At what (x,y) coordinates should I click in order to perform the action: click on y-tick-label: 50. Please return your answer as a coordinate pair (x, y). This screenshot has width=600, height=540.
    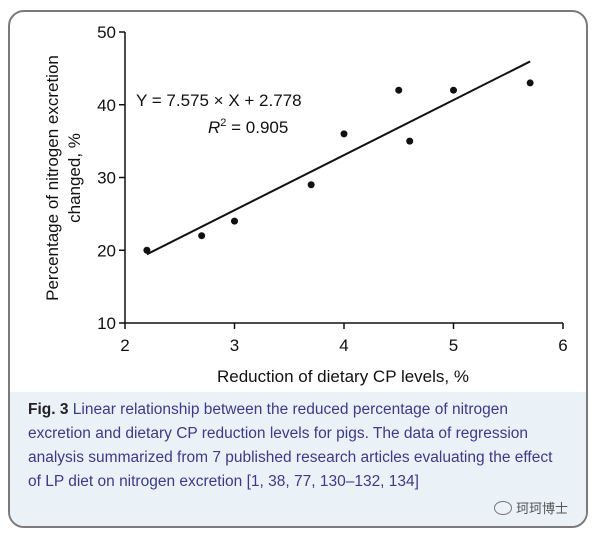
    Looking at the image, I should click on (106, 32).